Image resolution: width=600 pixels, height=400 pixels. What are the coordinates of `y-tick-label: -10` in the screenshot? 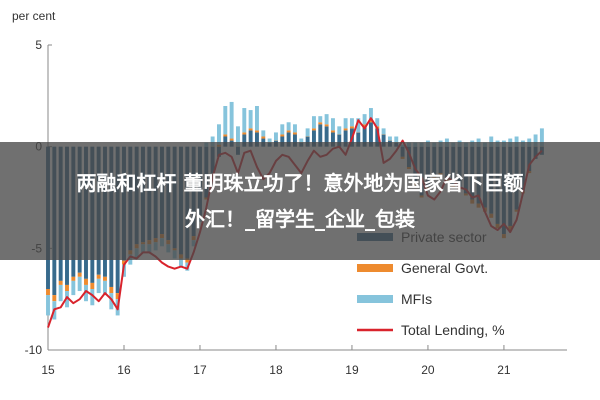 It's located at (34, 350).